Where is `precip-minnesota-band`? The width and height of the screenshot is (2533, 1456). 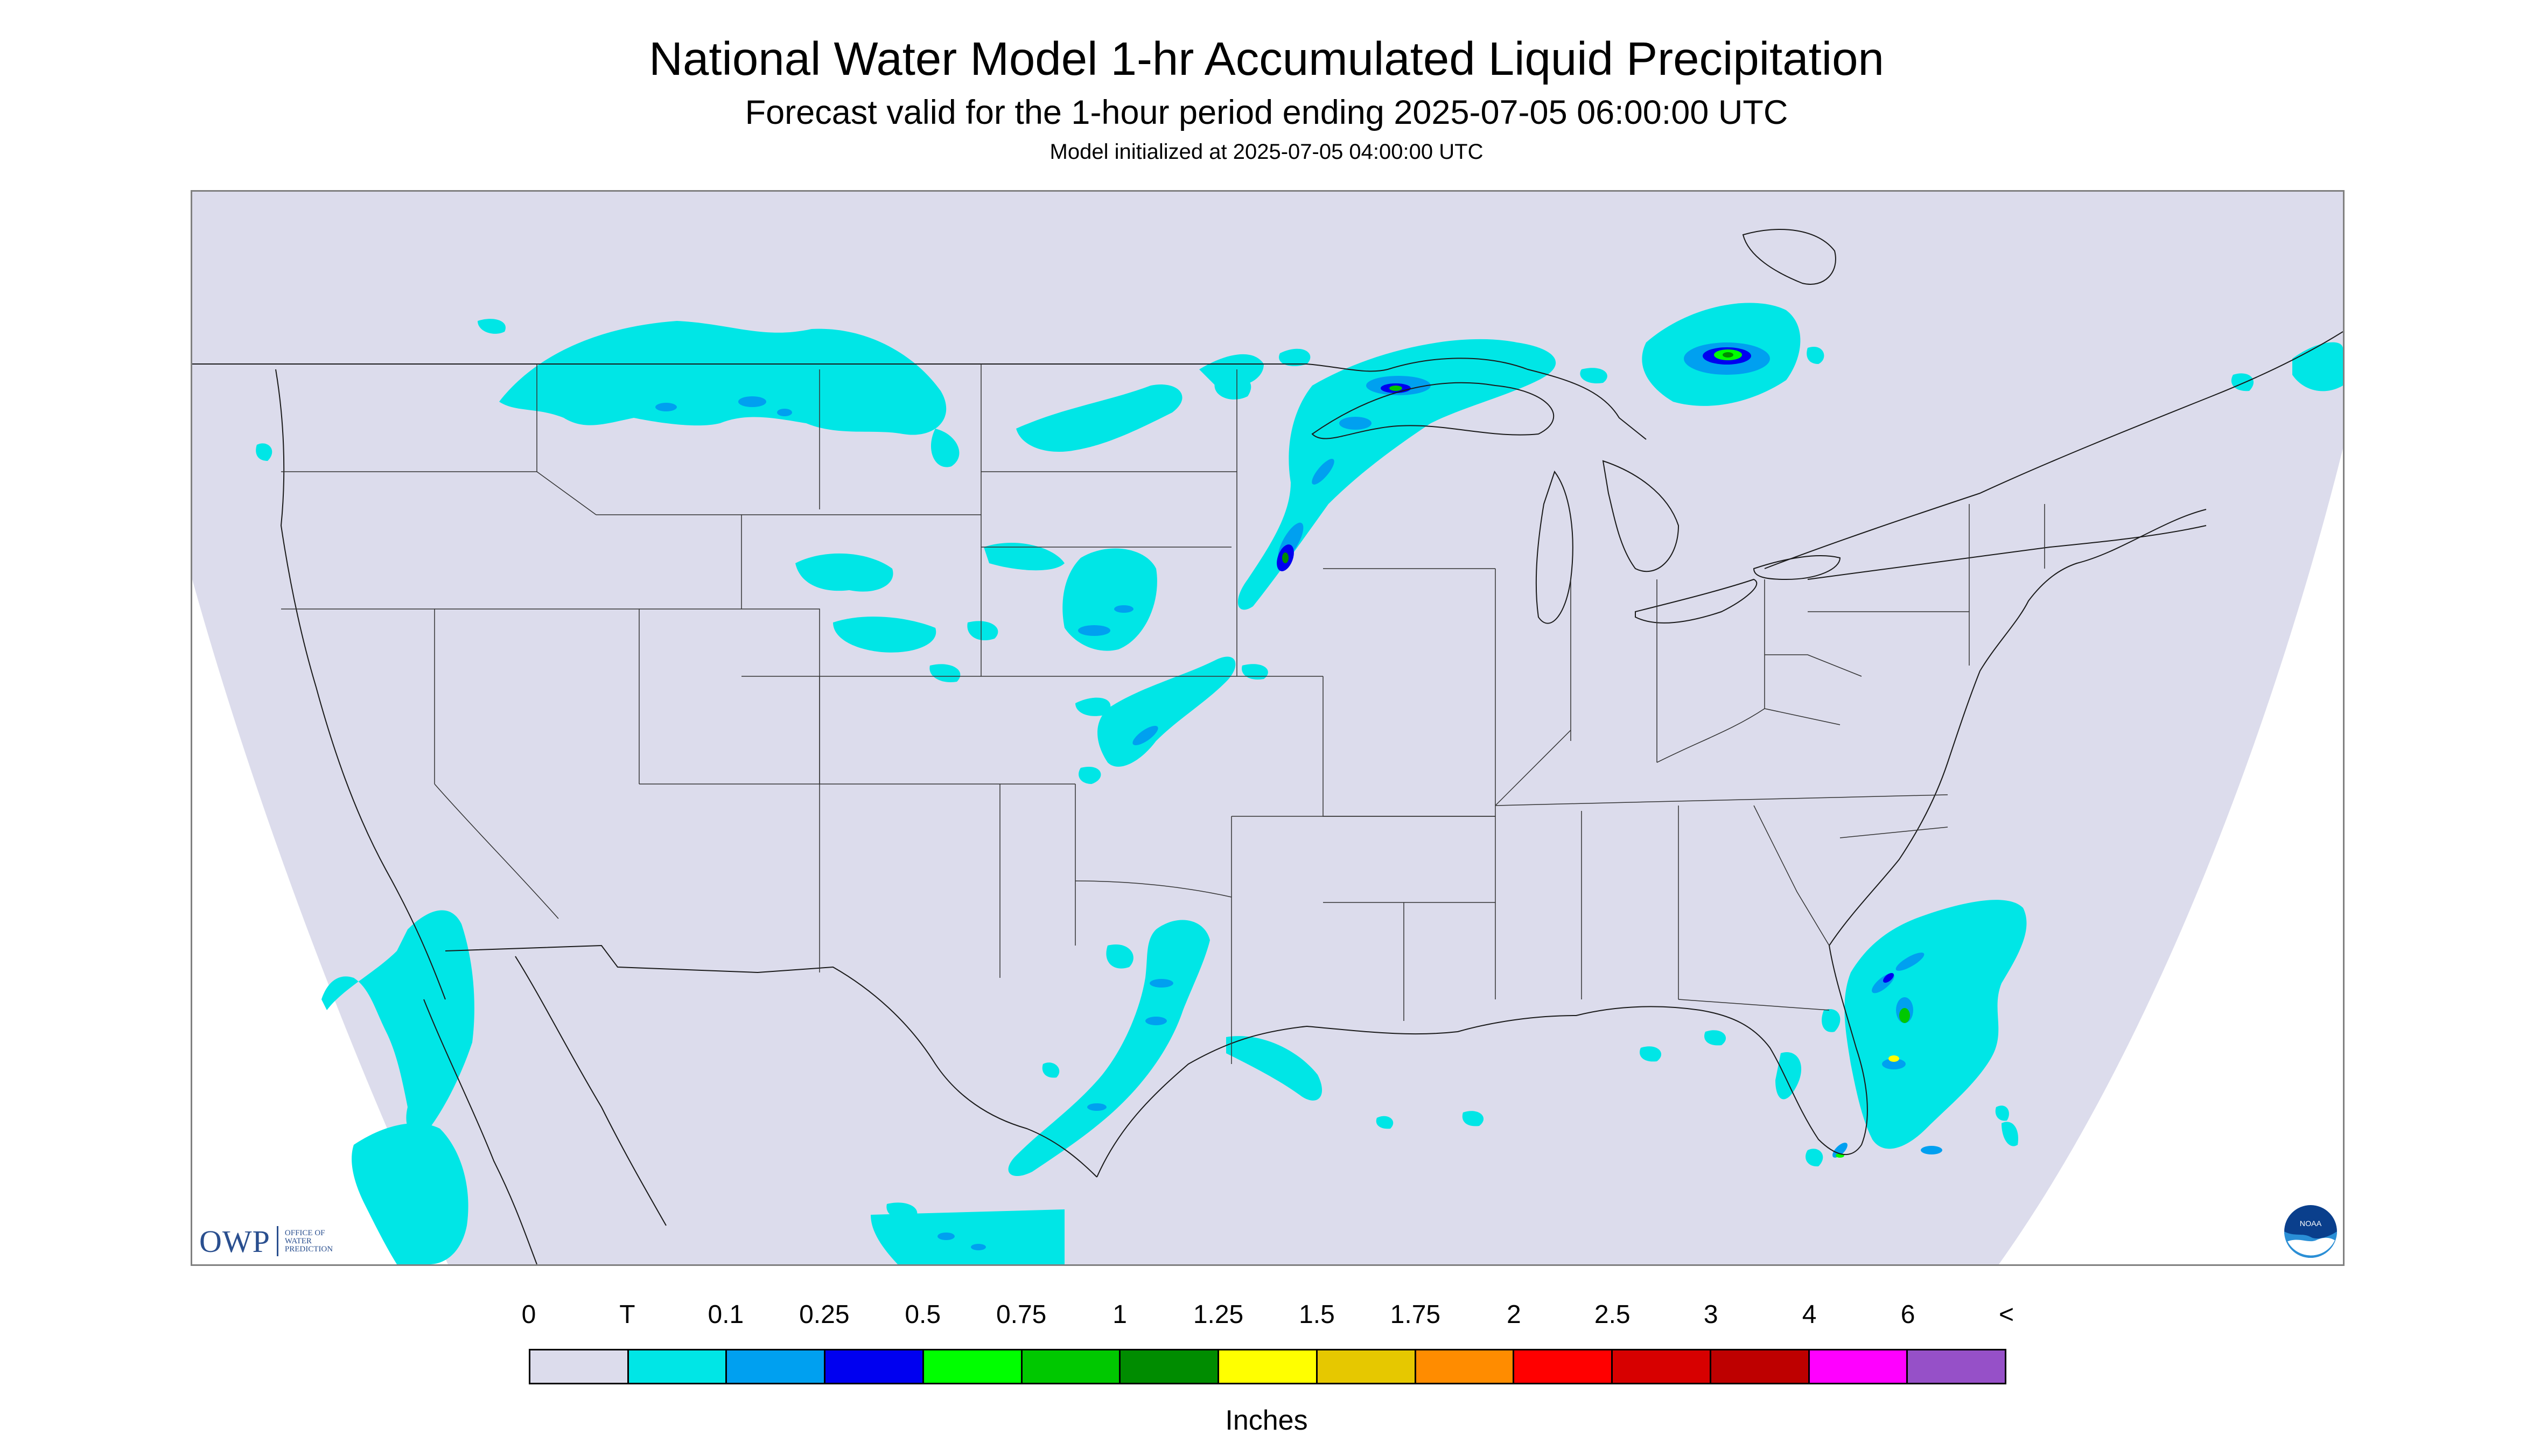 precip-minnesota-band is located at coordinates (1410, 474).